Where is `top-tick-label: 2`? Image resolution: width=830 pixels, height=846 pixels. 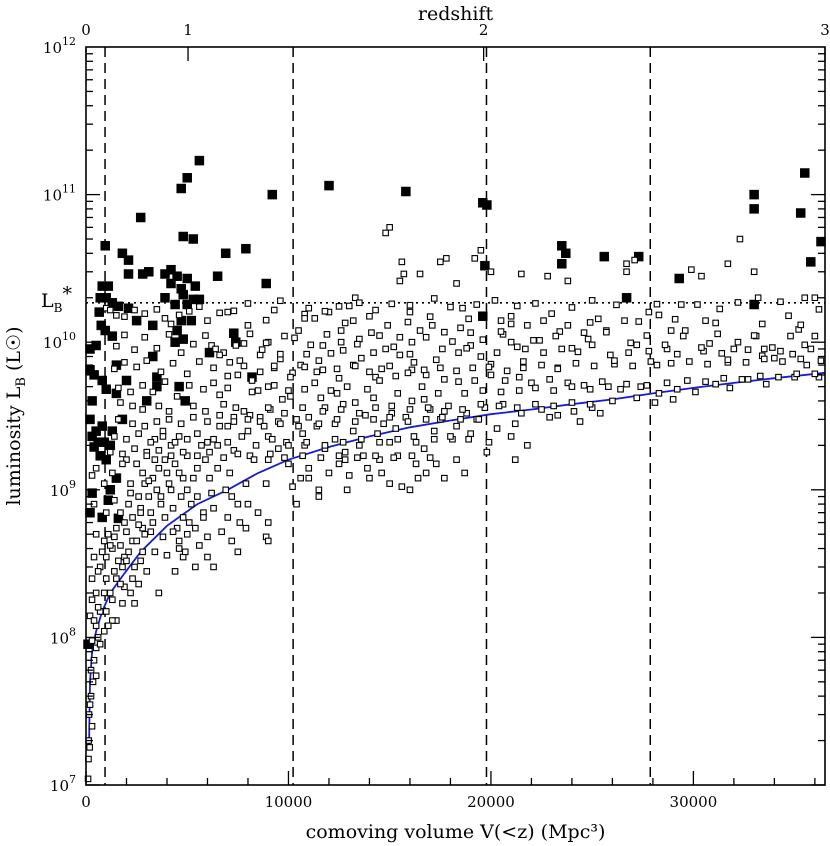 top-tick-label: 2 is located at coordinates (484, 30).